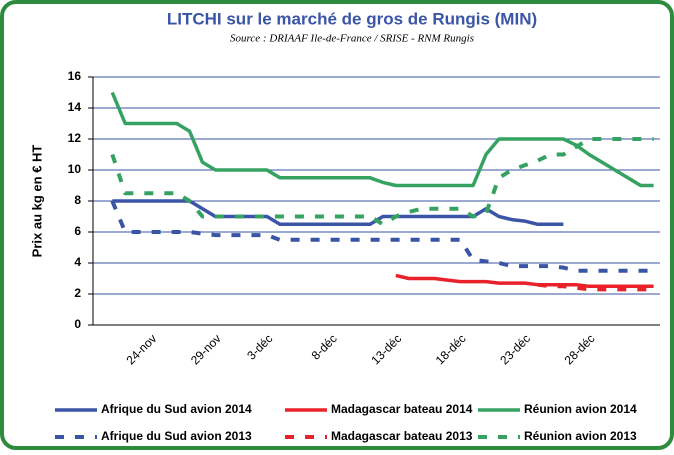 The image size is (674, 455). I want to click on legend-label: Madagascar bateau 2014, so click(402, 409).